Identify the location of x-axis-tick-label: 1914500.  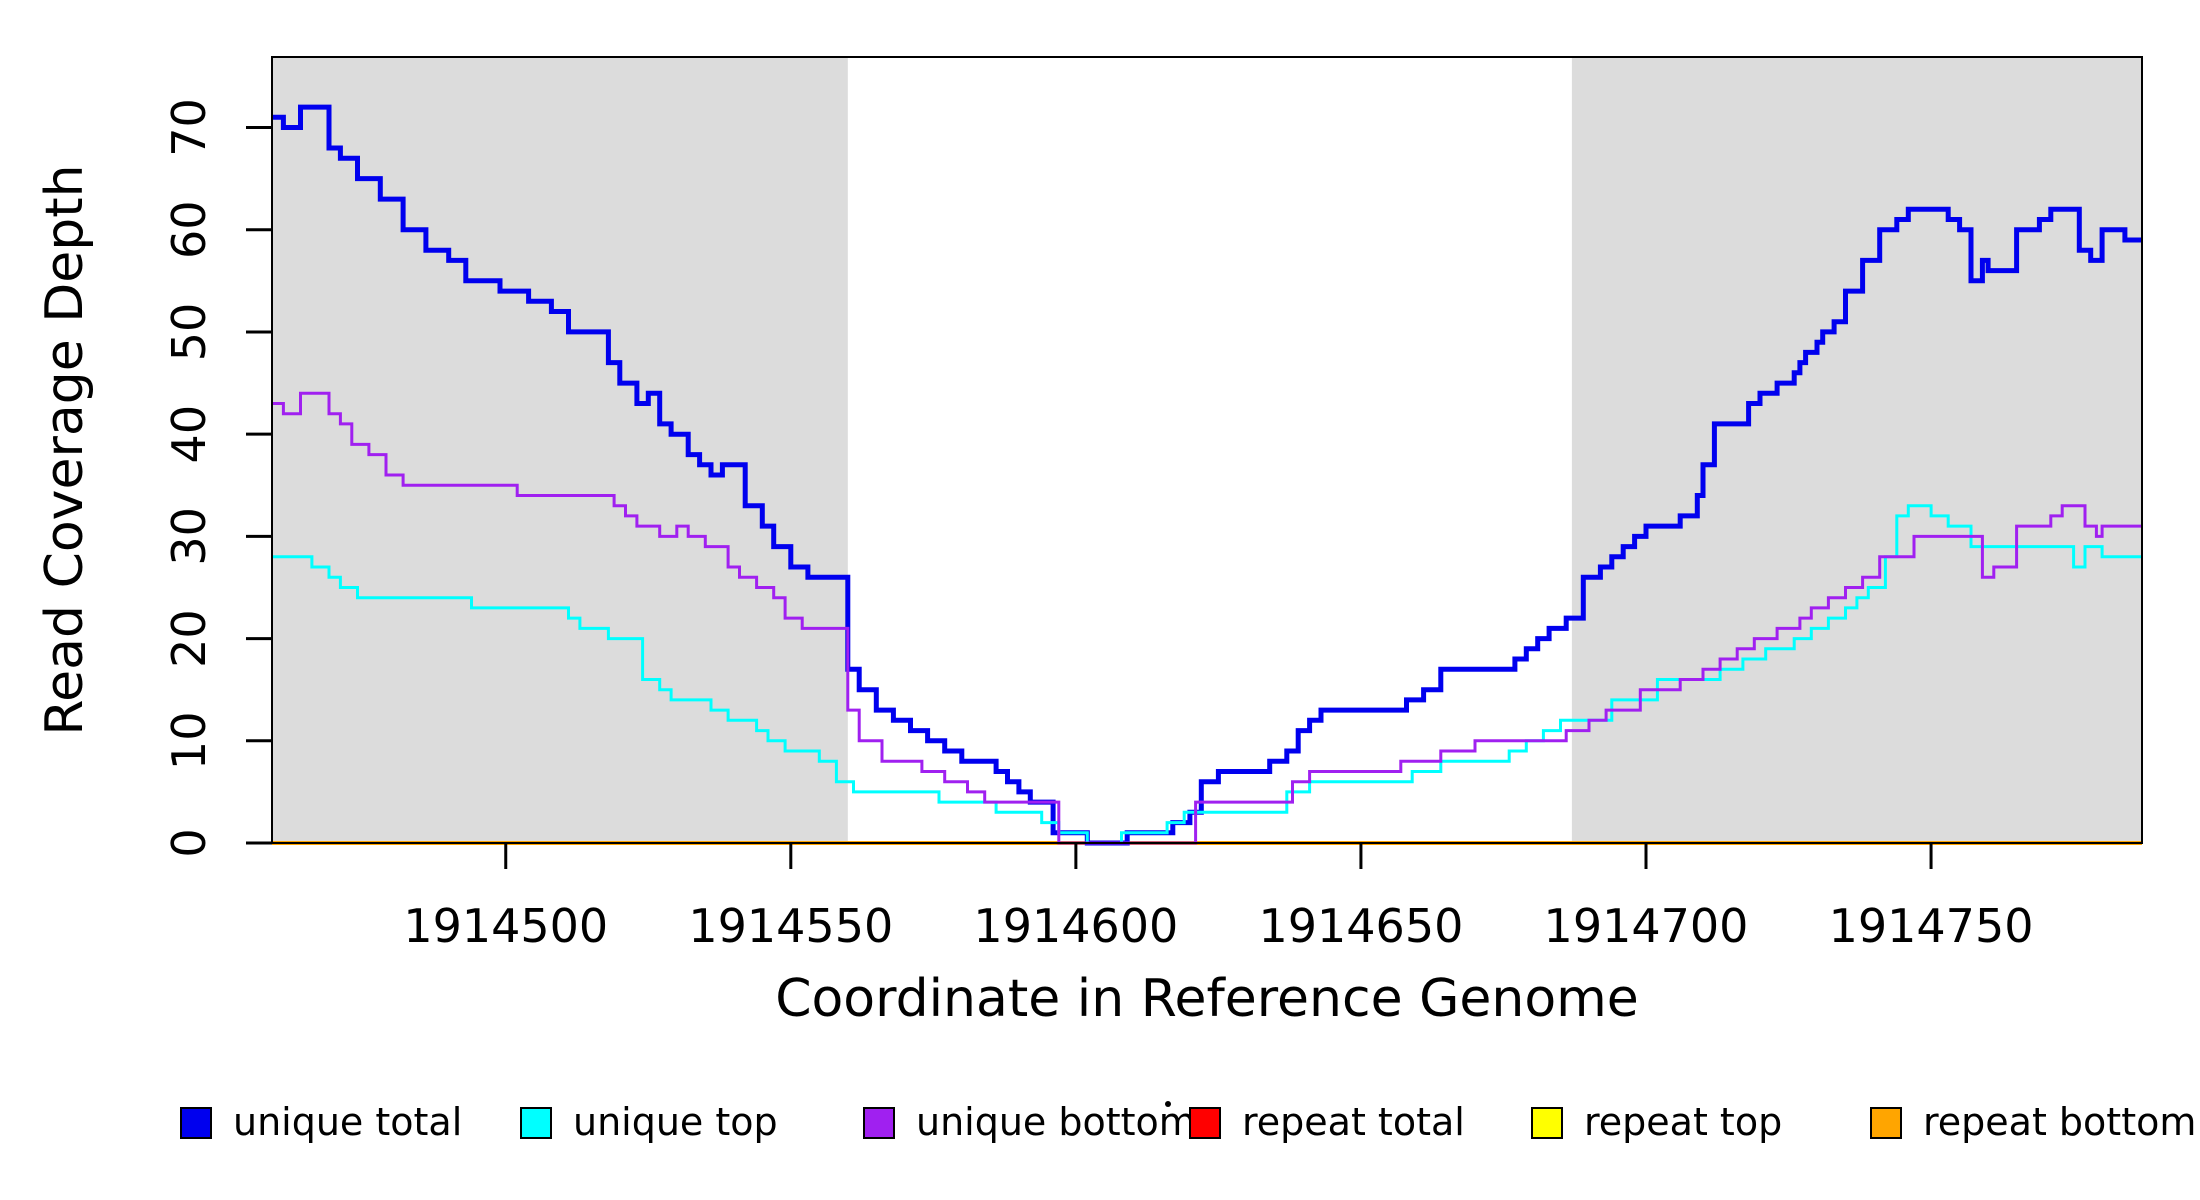
(505, 926).